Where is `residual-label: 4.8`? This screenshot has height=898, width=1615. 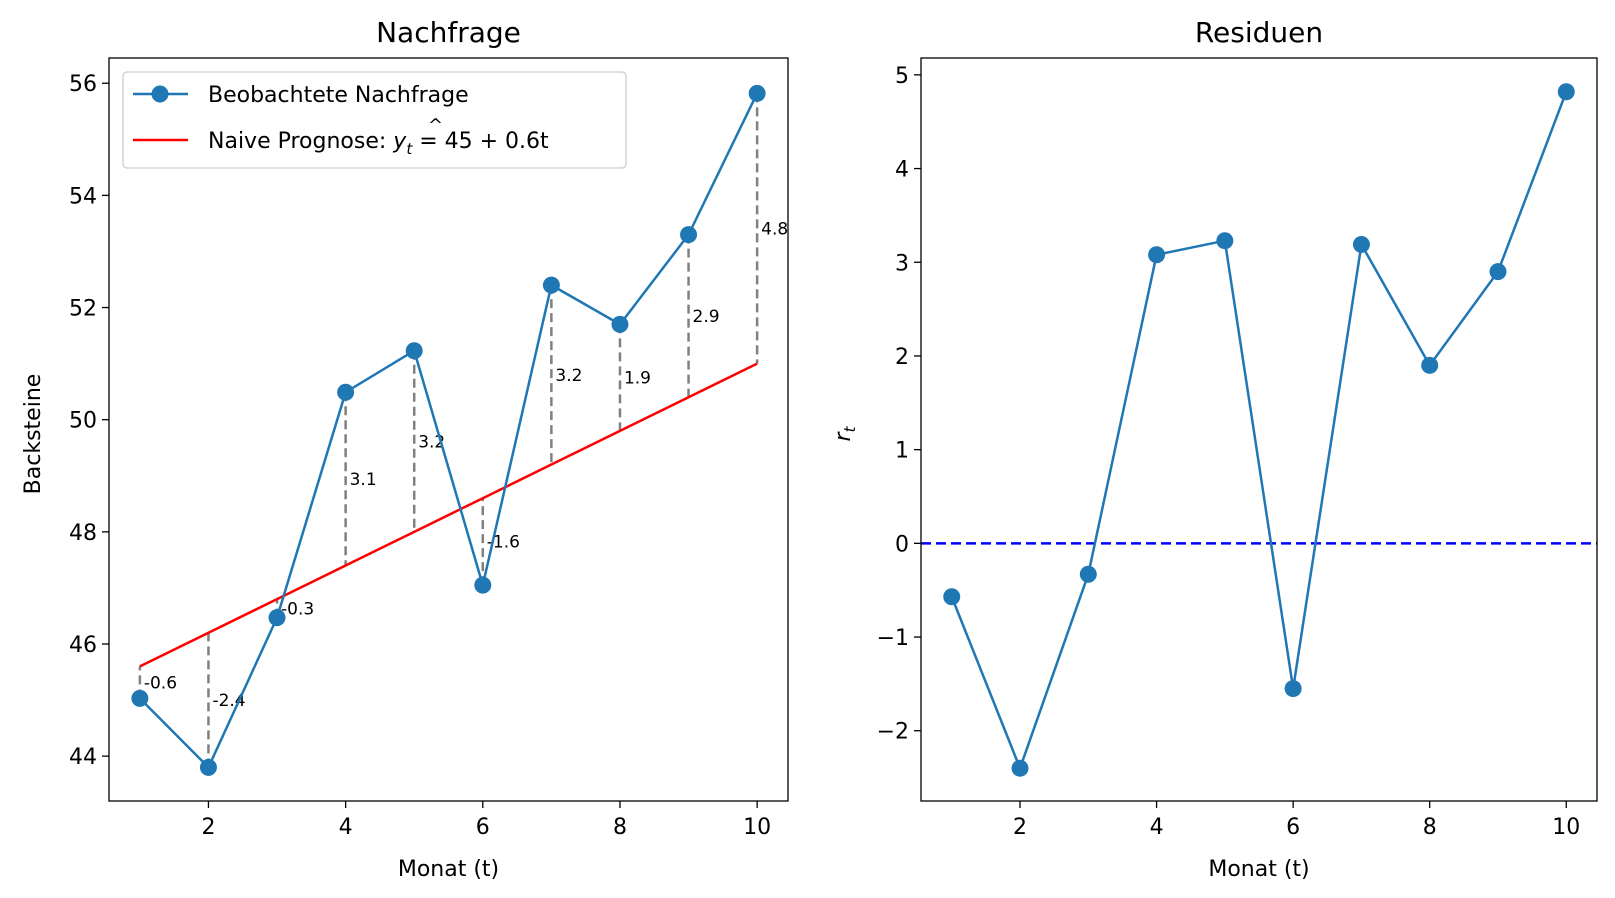 residual-label: 4.8 is located at coordinates (774, 229).